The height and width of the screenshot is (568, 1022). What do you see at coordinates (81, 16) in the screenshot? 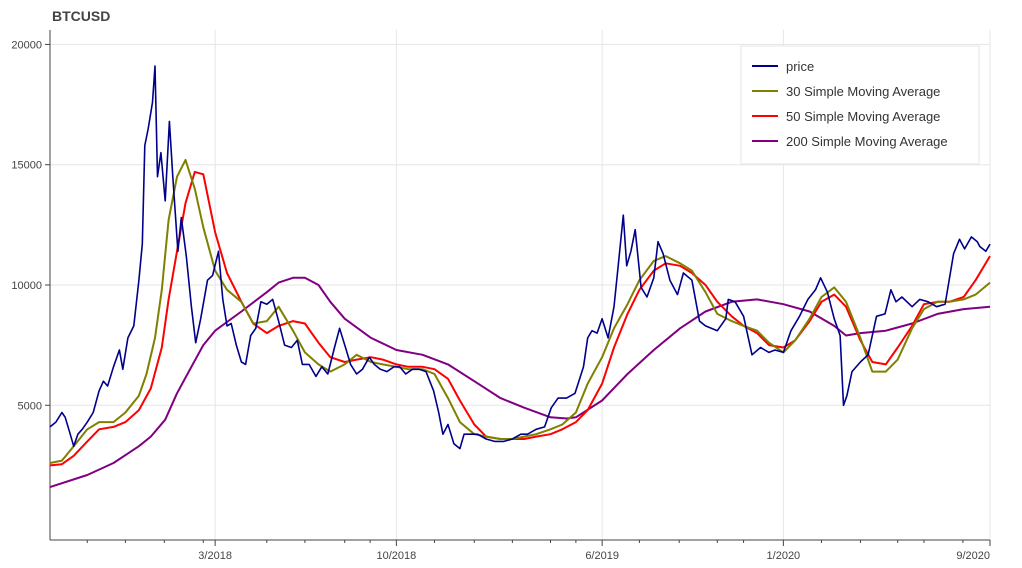
I see `chart-title: BTCUSD` at bounding box center [81, 16].